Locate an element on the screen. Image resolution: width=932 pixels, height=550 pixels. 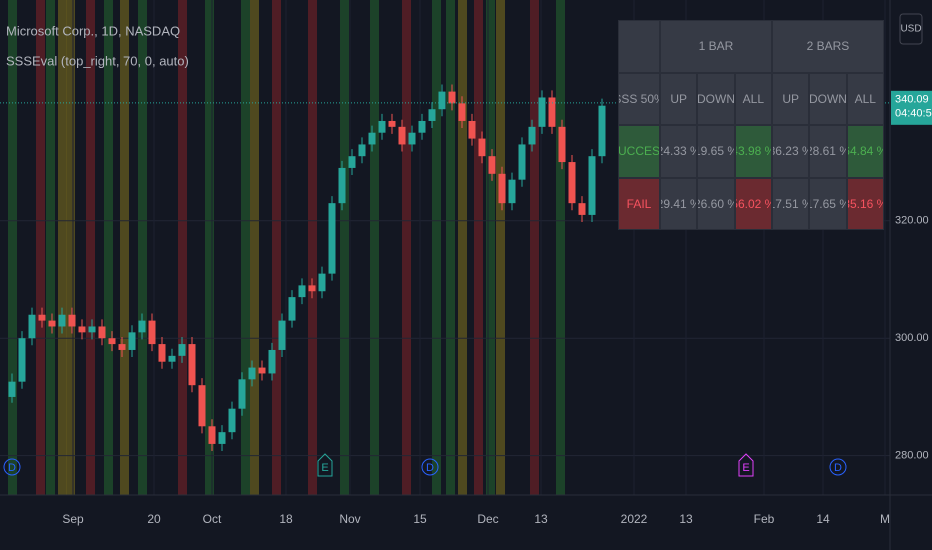
event-label: E is located at coordinates (745, 468).